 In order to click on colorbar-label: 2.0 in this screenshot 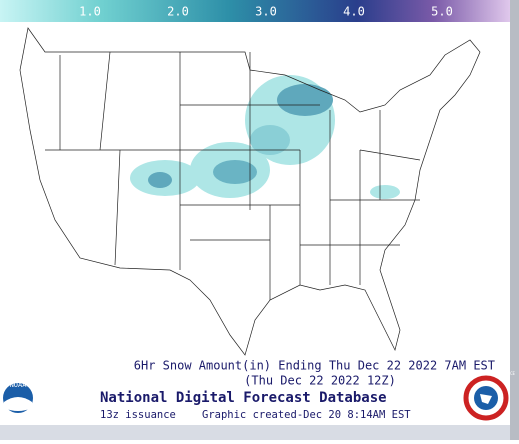, I will do `click(178, 12)`.